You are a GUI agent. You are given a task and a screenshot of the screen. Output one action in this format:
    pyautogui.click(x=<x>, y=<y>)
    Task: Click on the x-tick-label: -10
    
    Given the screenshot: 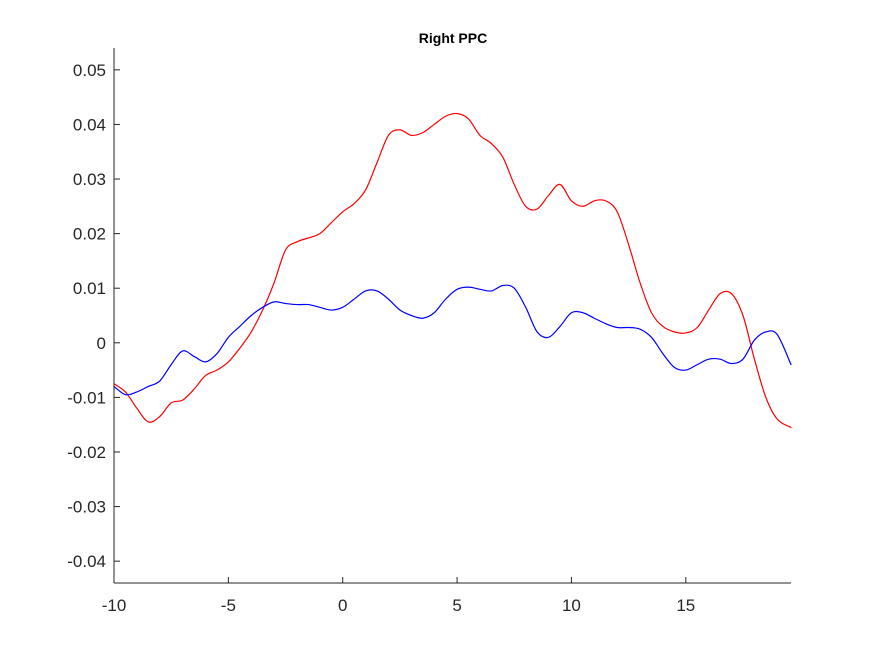 What is the action you would take?
    pyautogui.click(x=114, y=605)
    